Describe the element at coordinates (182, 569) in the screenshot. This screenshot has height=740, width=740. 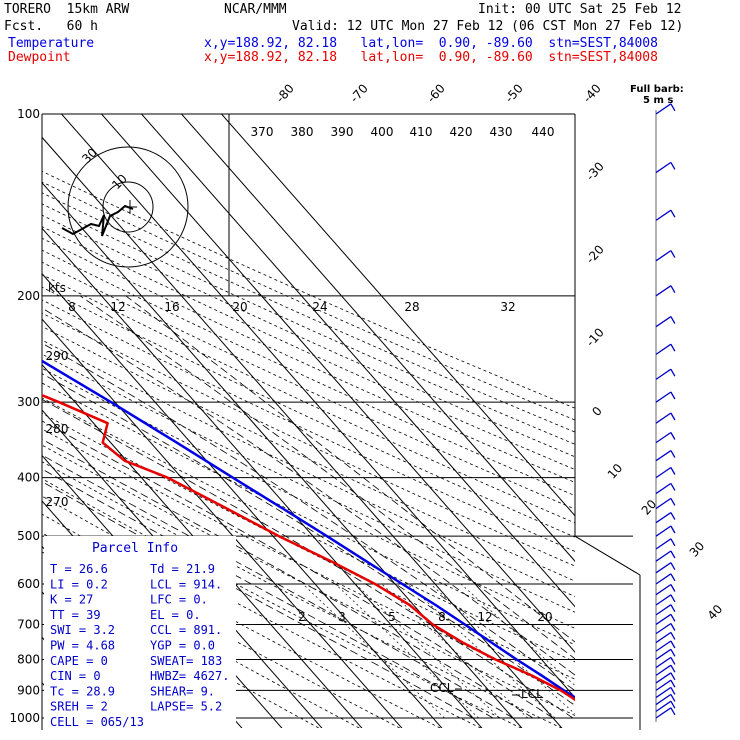
I see `parcel-row-cell: Td = 21.9` at that location.